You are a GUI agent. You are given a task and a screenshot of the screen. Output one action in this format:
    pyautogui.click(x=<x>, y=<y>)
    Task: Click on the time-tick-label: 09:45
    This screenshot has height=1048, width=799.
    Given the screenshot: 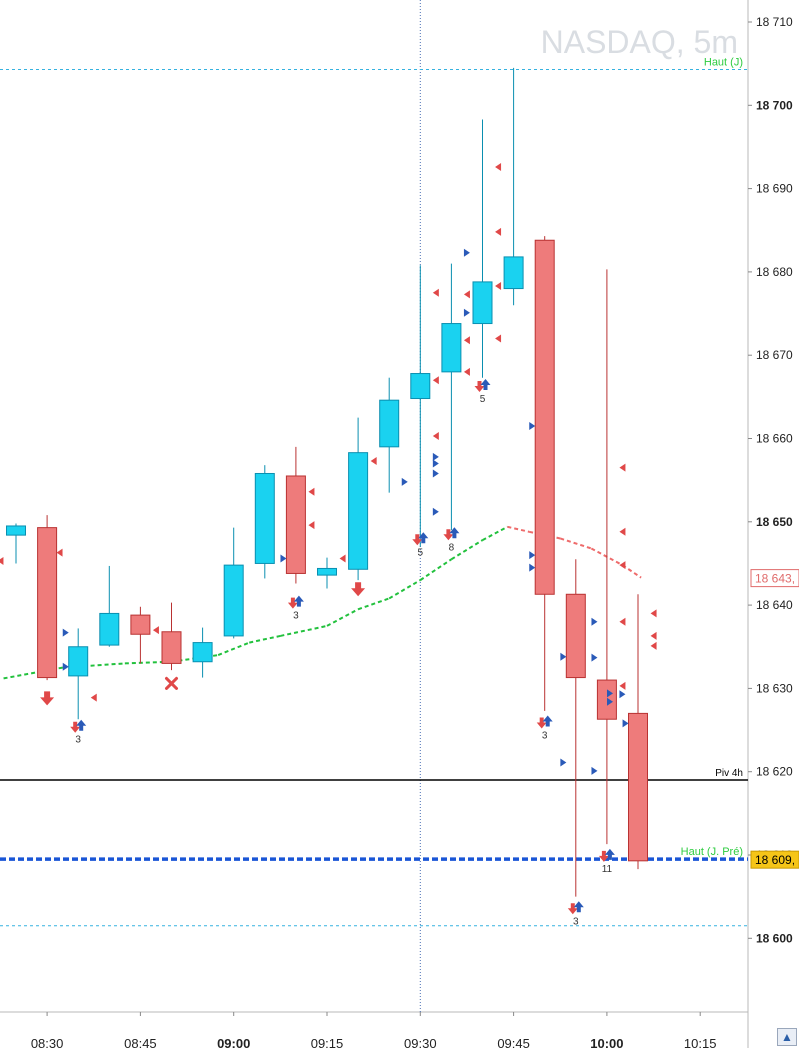 What is the action you would take?
    pyautogui.click(x=513, y=1042)
    